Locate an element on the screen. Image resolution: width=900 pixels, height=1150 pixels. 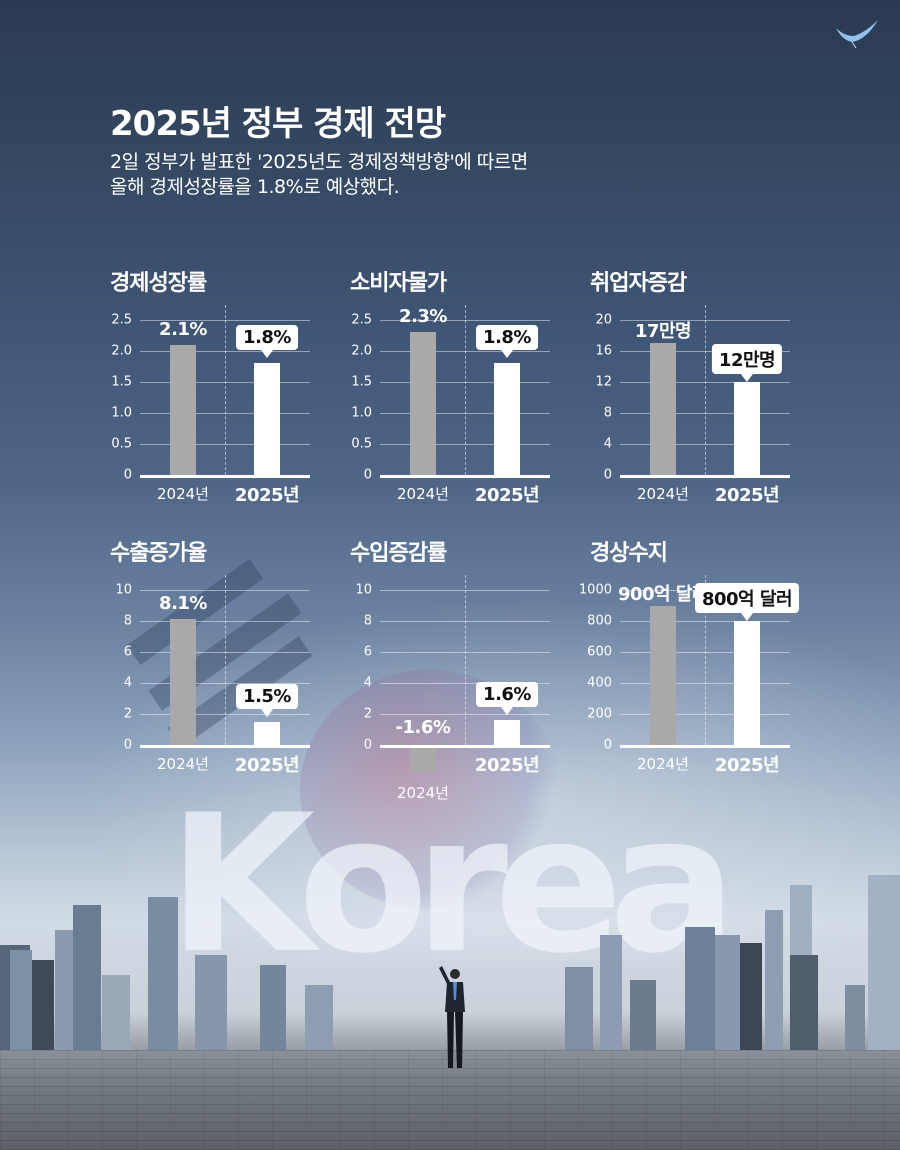
y-tick-label: 400 is located at coordinates (599, 683).